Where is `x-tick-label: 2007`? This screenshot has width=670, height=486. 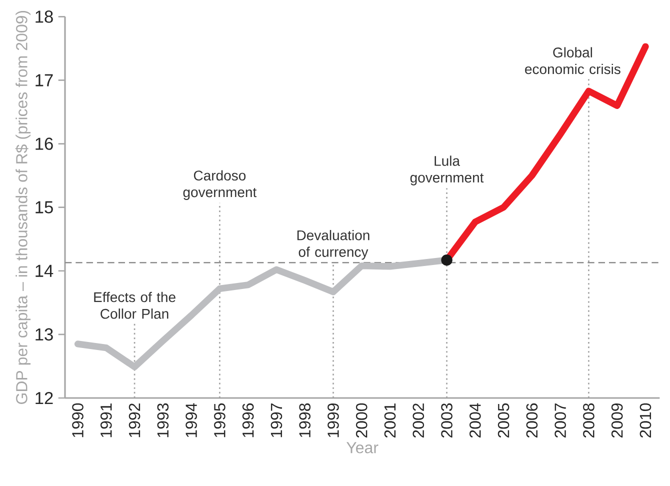 x-tick-label: 2007 is located at coordinates (560, 421).